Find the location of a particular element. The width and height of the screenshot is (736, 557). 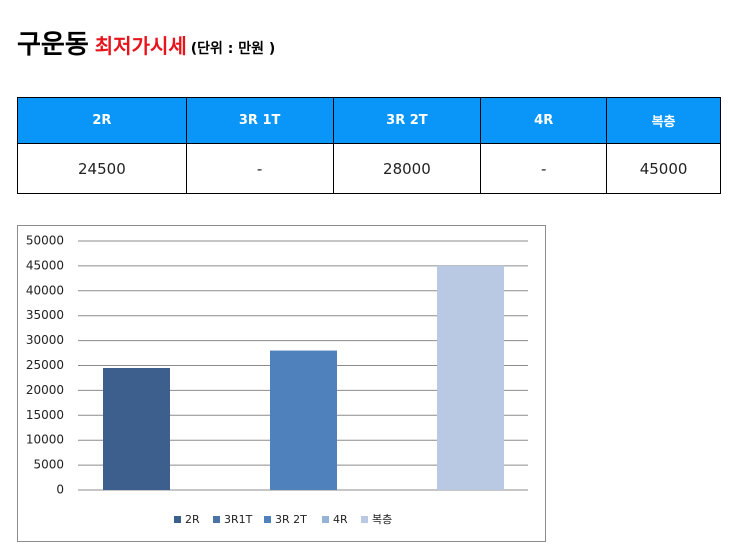

legend-label: 3R 2T is located at coordinates (291, 519).